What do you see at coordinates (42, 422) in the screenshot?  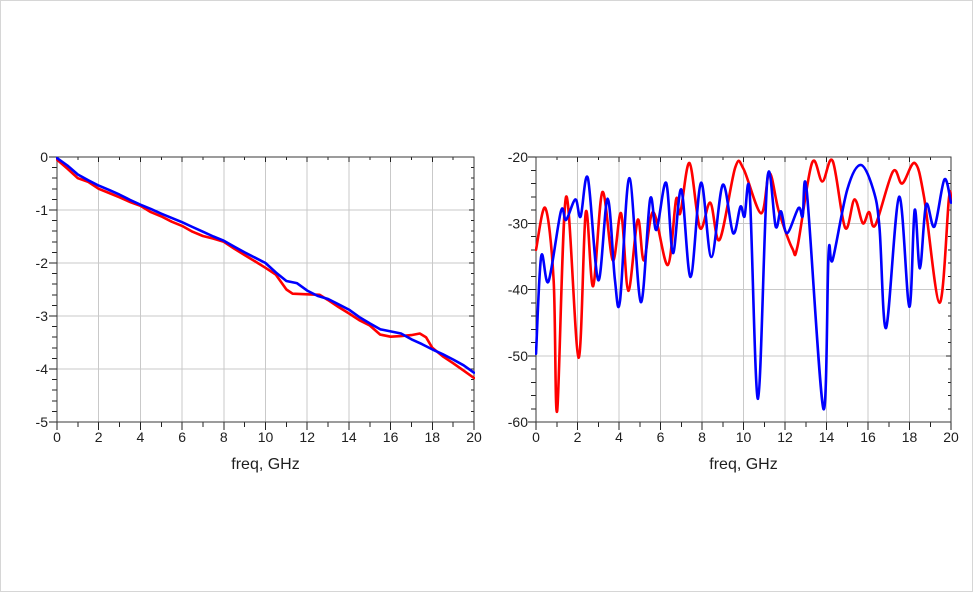 I see `y-tick-label: -5` at bounding box center [42, 422].